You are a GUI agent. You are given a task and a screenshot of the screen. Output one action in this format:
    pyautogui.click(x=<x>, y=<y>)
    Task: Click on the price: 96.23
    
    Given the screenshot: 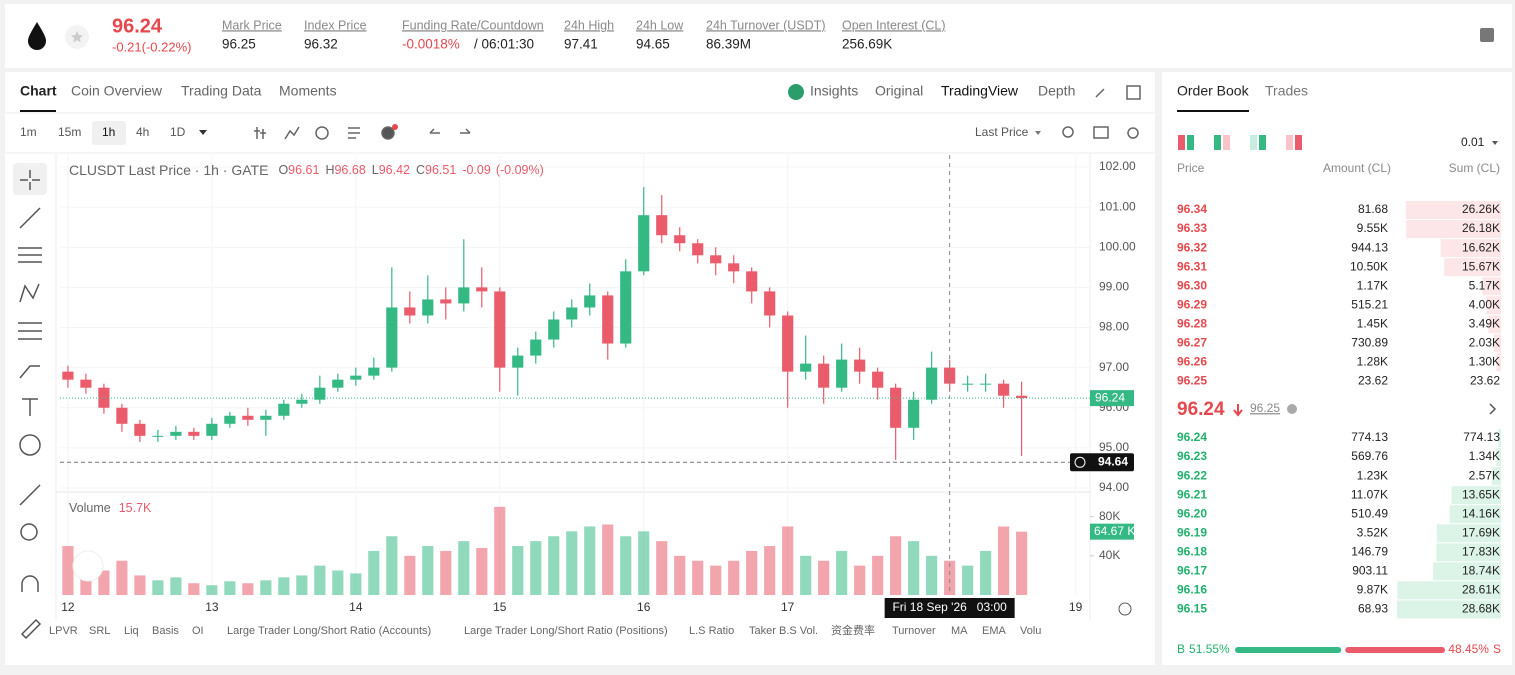 What is the action you would take?
    pyautogui.click(x=1192, y=456)
    